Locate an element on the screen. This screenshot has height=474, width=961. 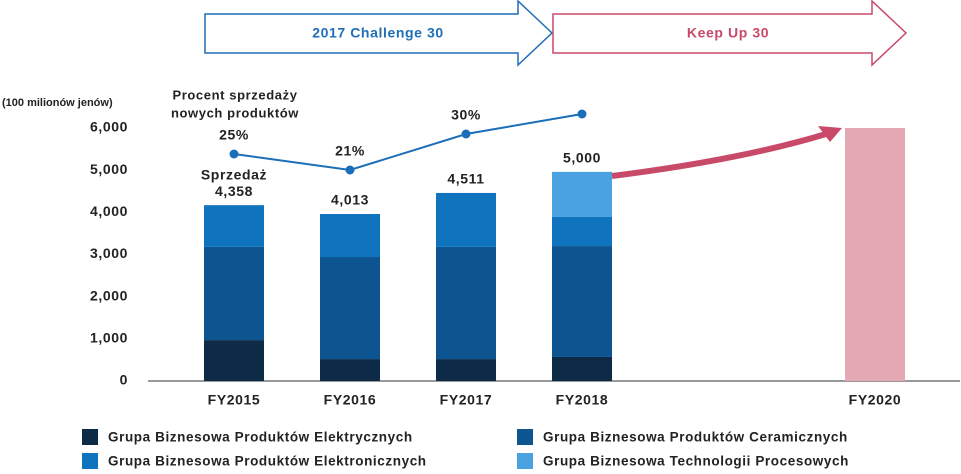
line is located at coordinates (408, 142).